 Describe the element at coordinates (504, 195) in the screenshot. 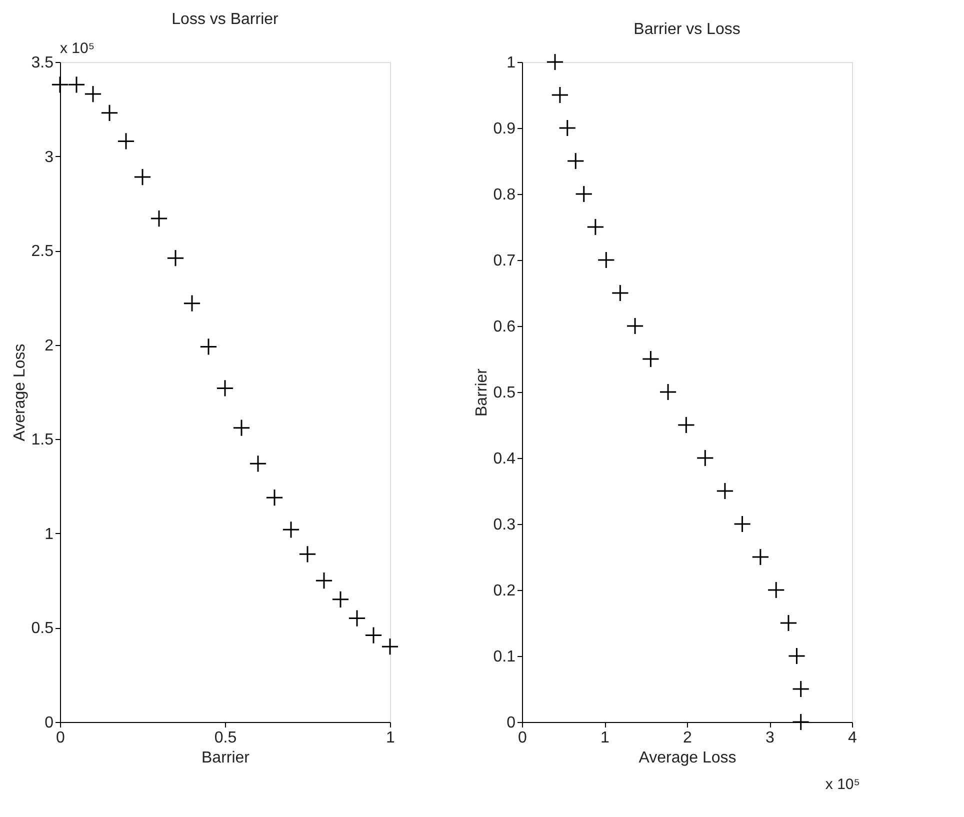

I see `y-tick-label: 0.8` at that location.